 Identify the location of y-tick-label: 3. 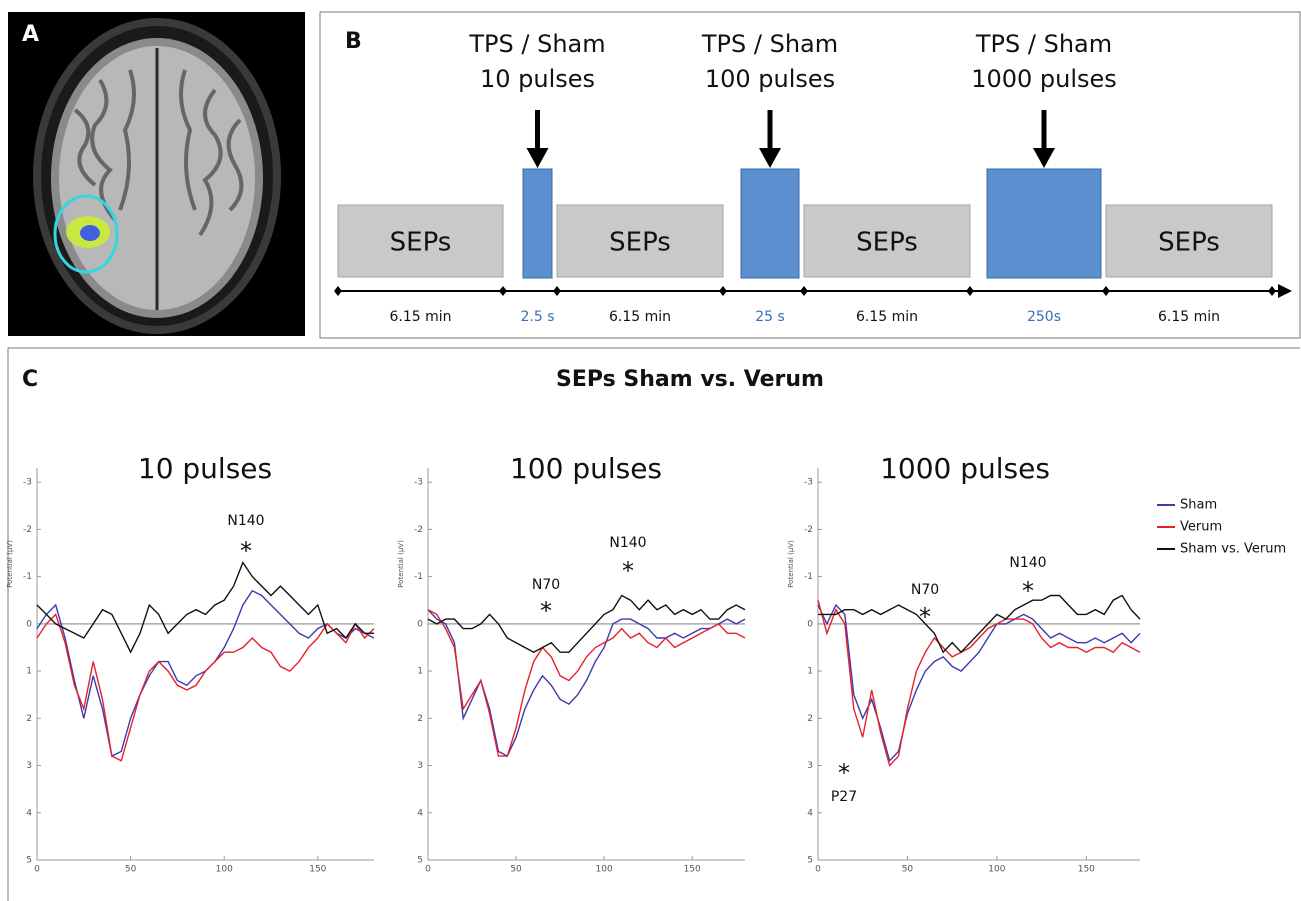
(420, 766).